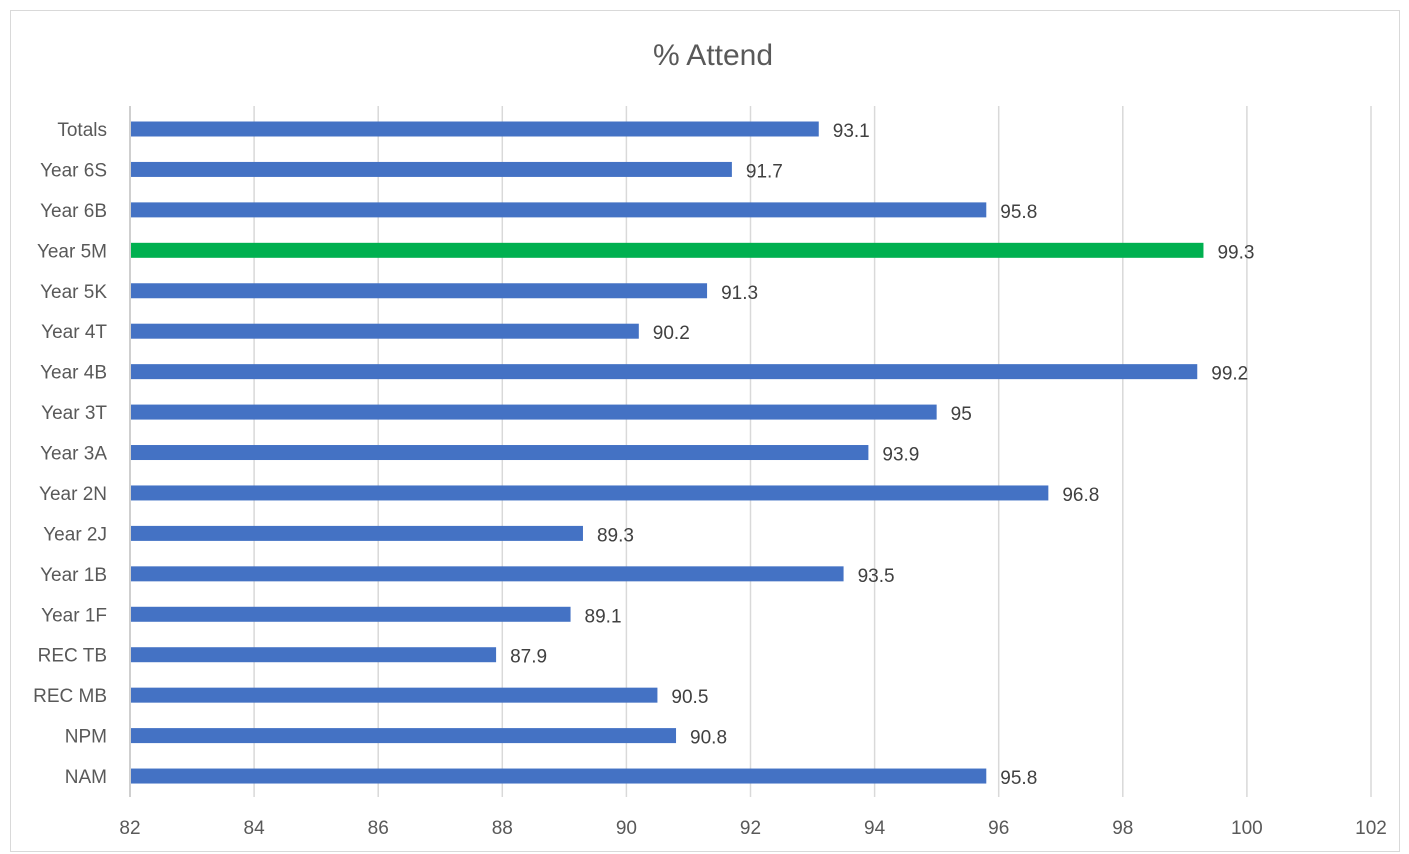 This screenshot has height=854, width=1409. Describe the element at coordinates (851, 131) in the screenshot. I see `value-label: 93.1` at that location.